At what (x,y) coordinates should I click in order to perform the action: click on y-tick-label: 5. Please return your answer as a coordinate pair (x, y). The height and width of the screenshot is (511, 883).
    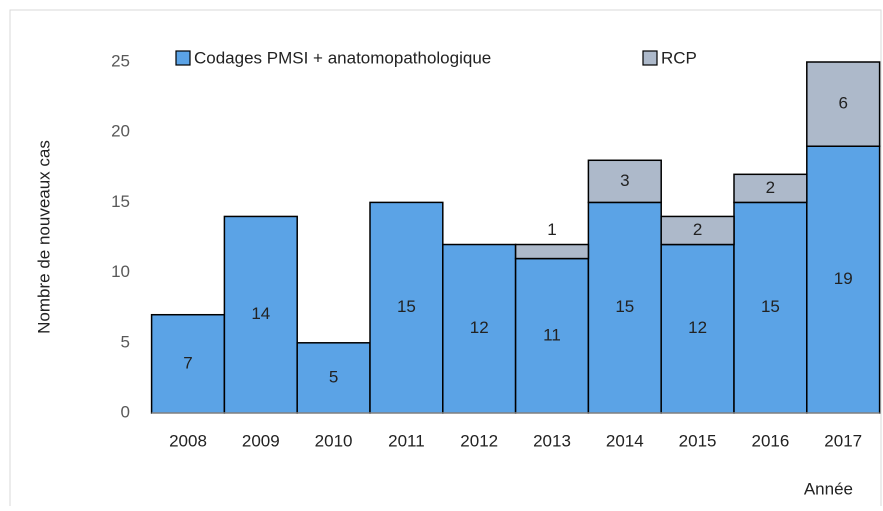
    Looking at the image, I should click on (125, 341).